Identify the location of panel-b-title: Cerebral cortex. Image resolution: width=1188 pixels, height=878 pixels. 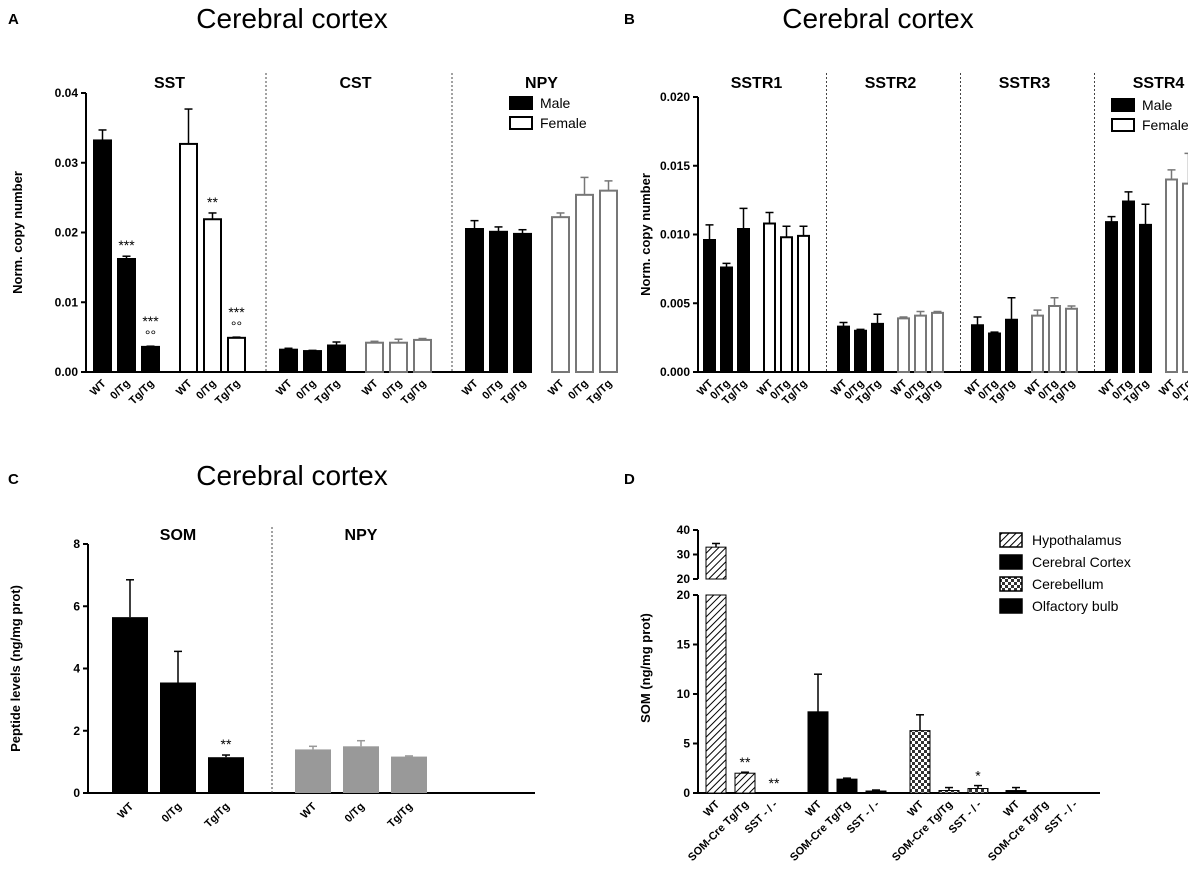
(877, 18).